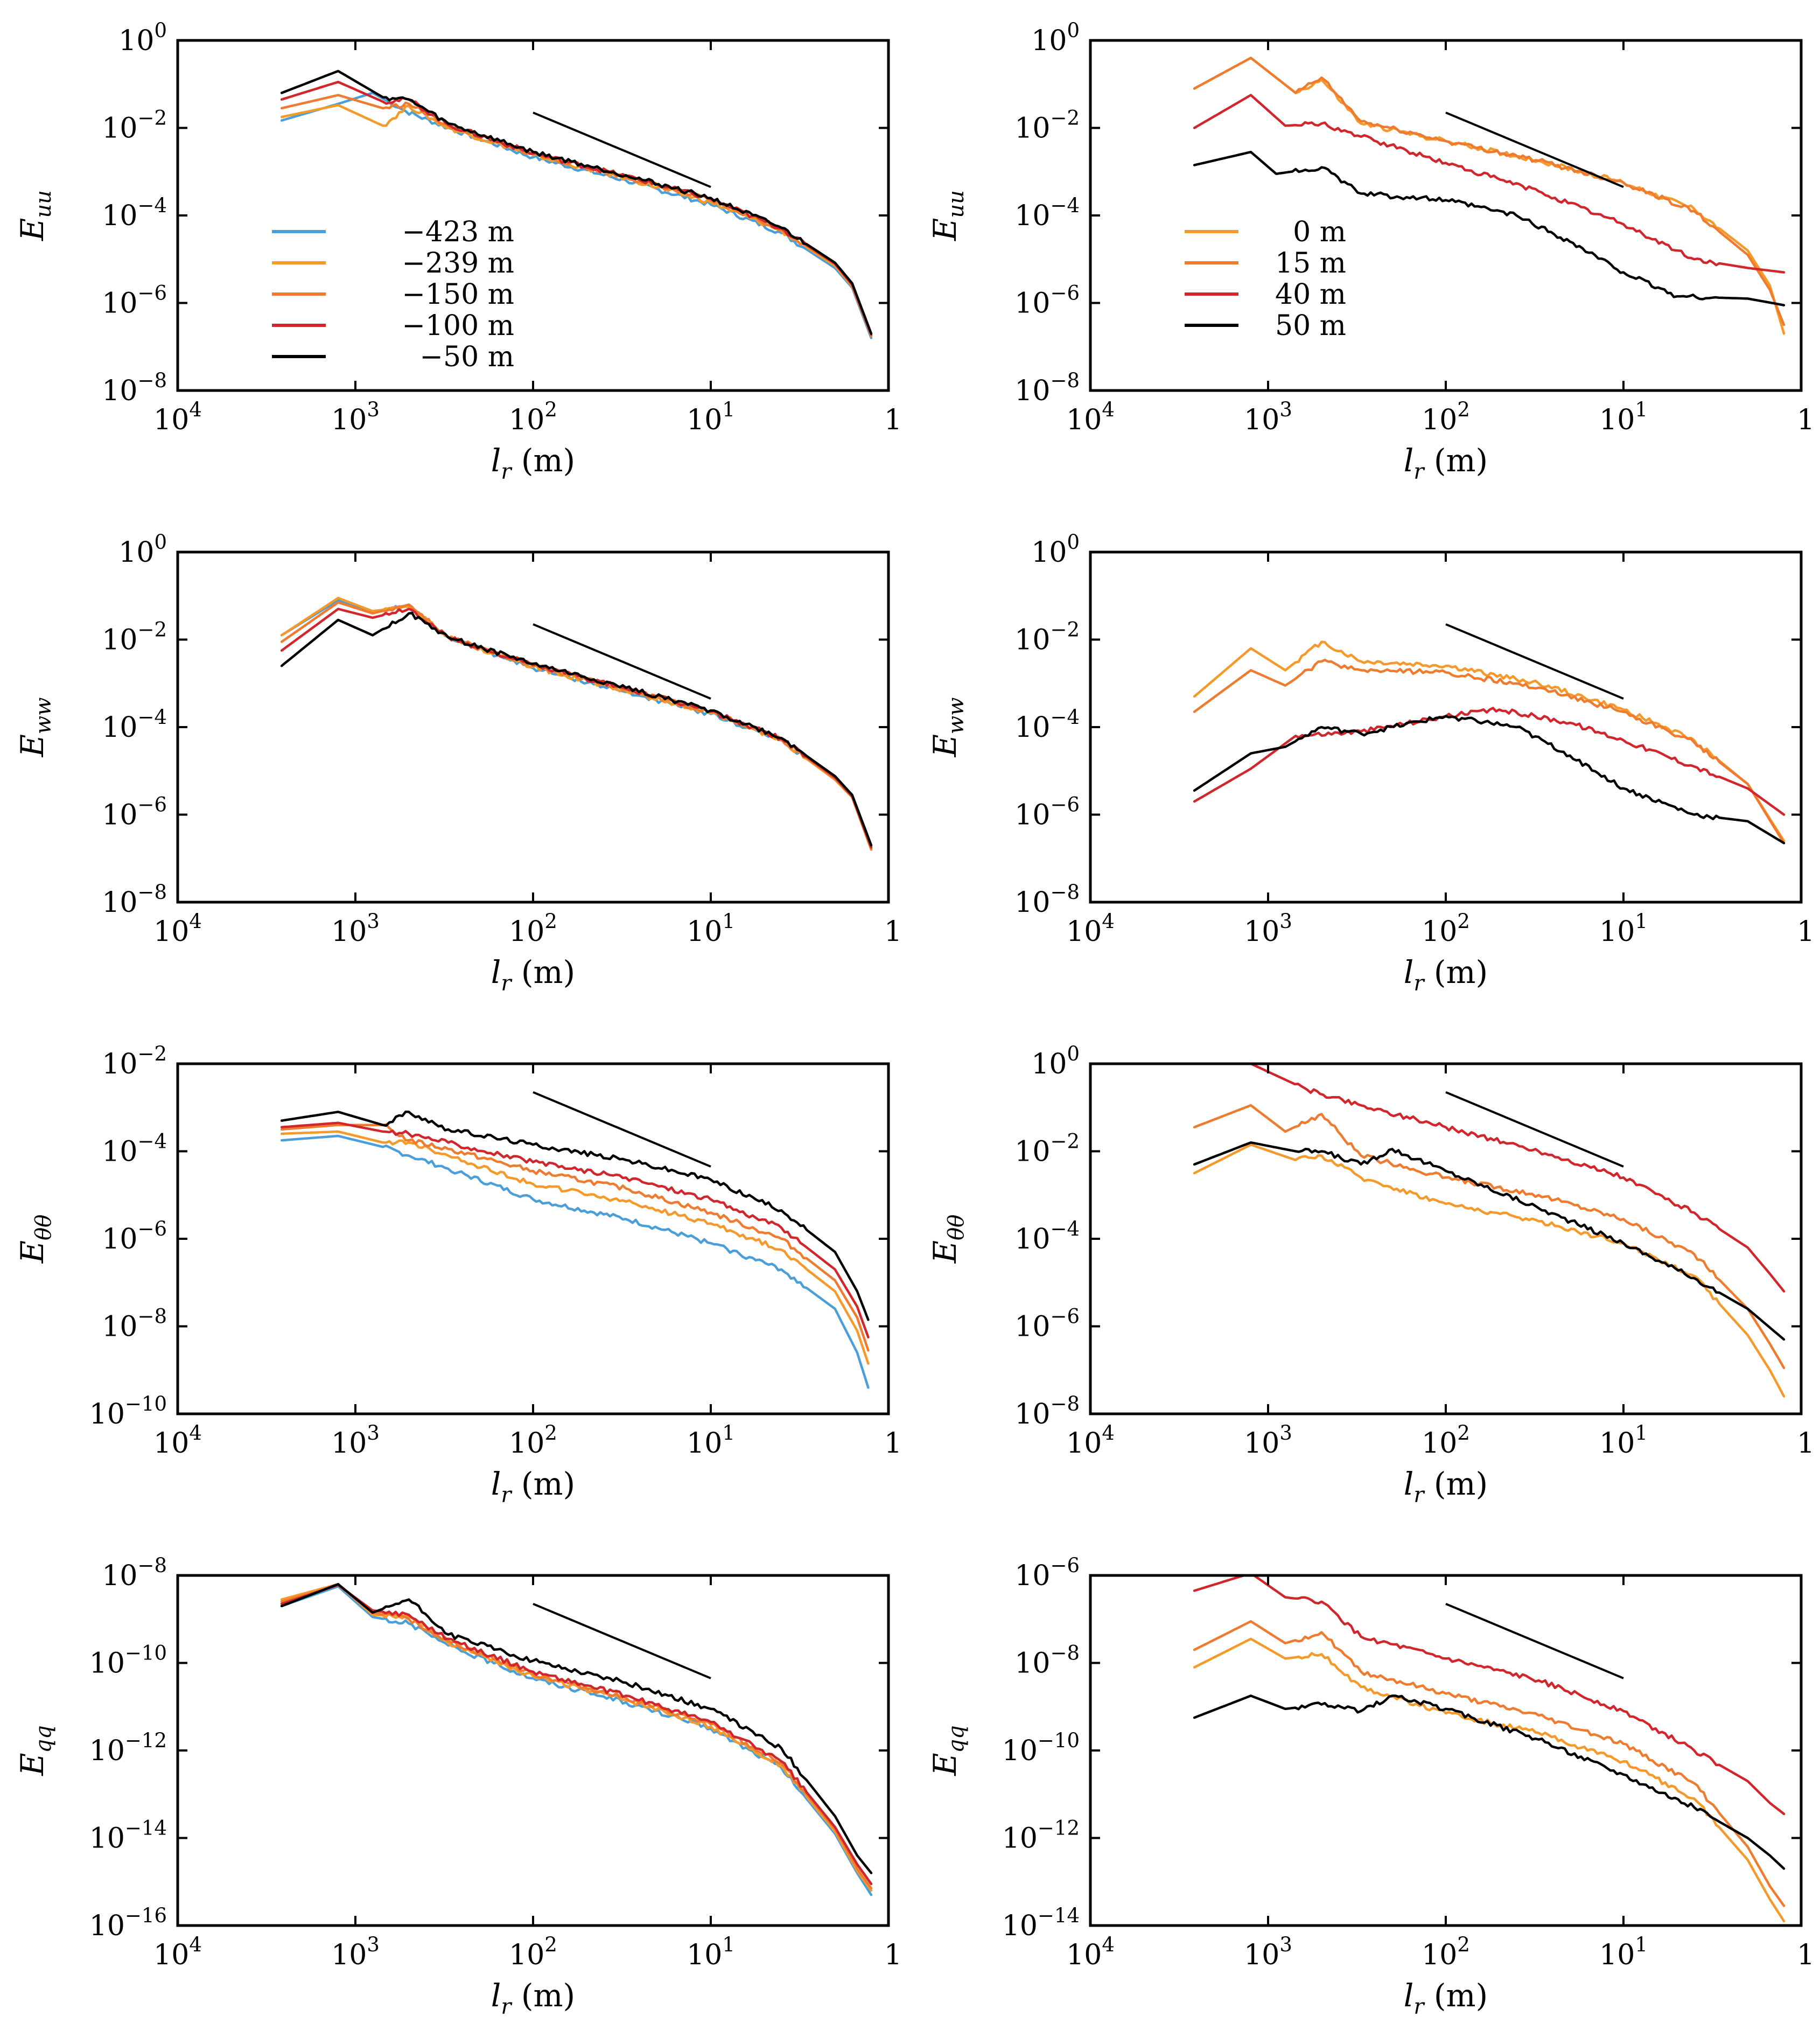 This screenshot has height=2030, width=1820. Describe the element at coordinates (458, 294) in the screenshot. I see `legend-label: −150 m` at that location.